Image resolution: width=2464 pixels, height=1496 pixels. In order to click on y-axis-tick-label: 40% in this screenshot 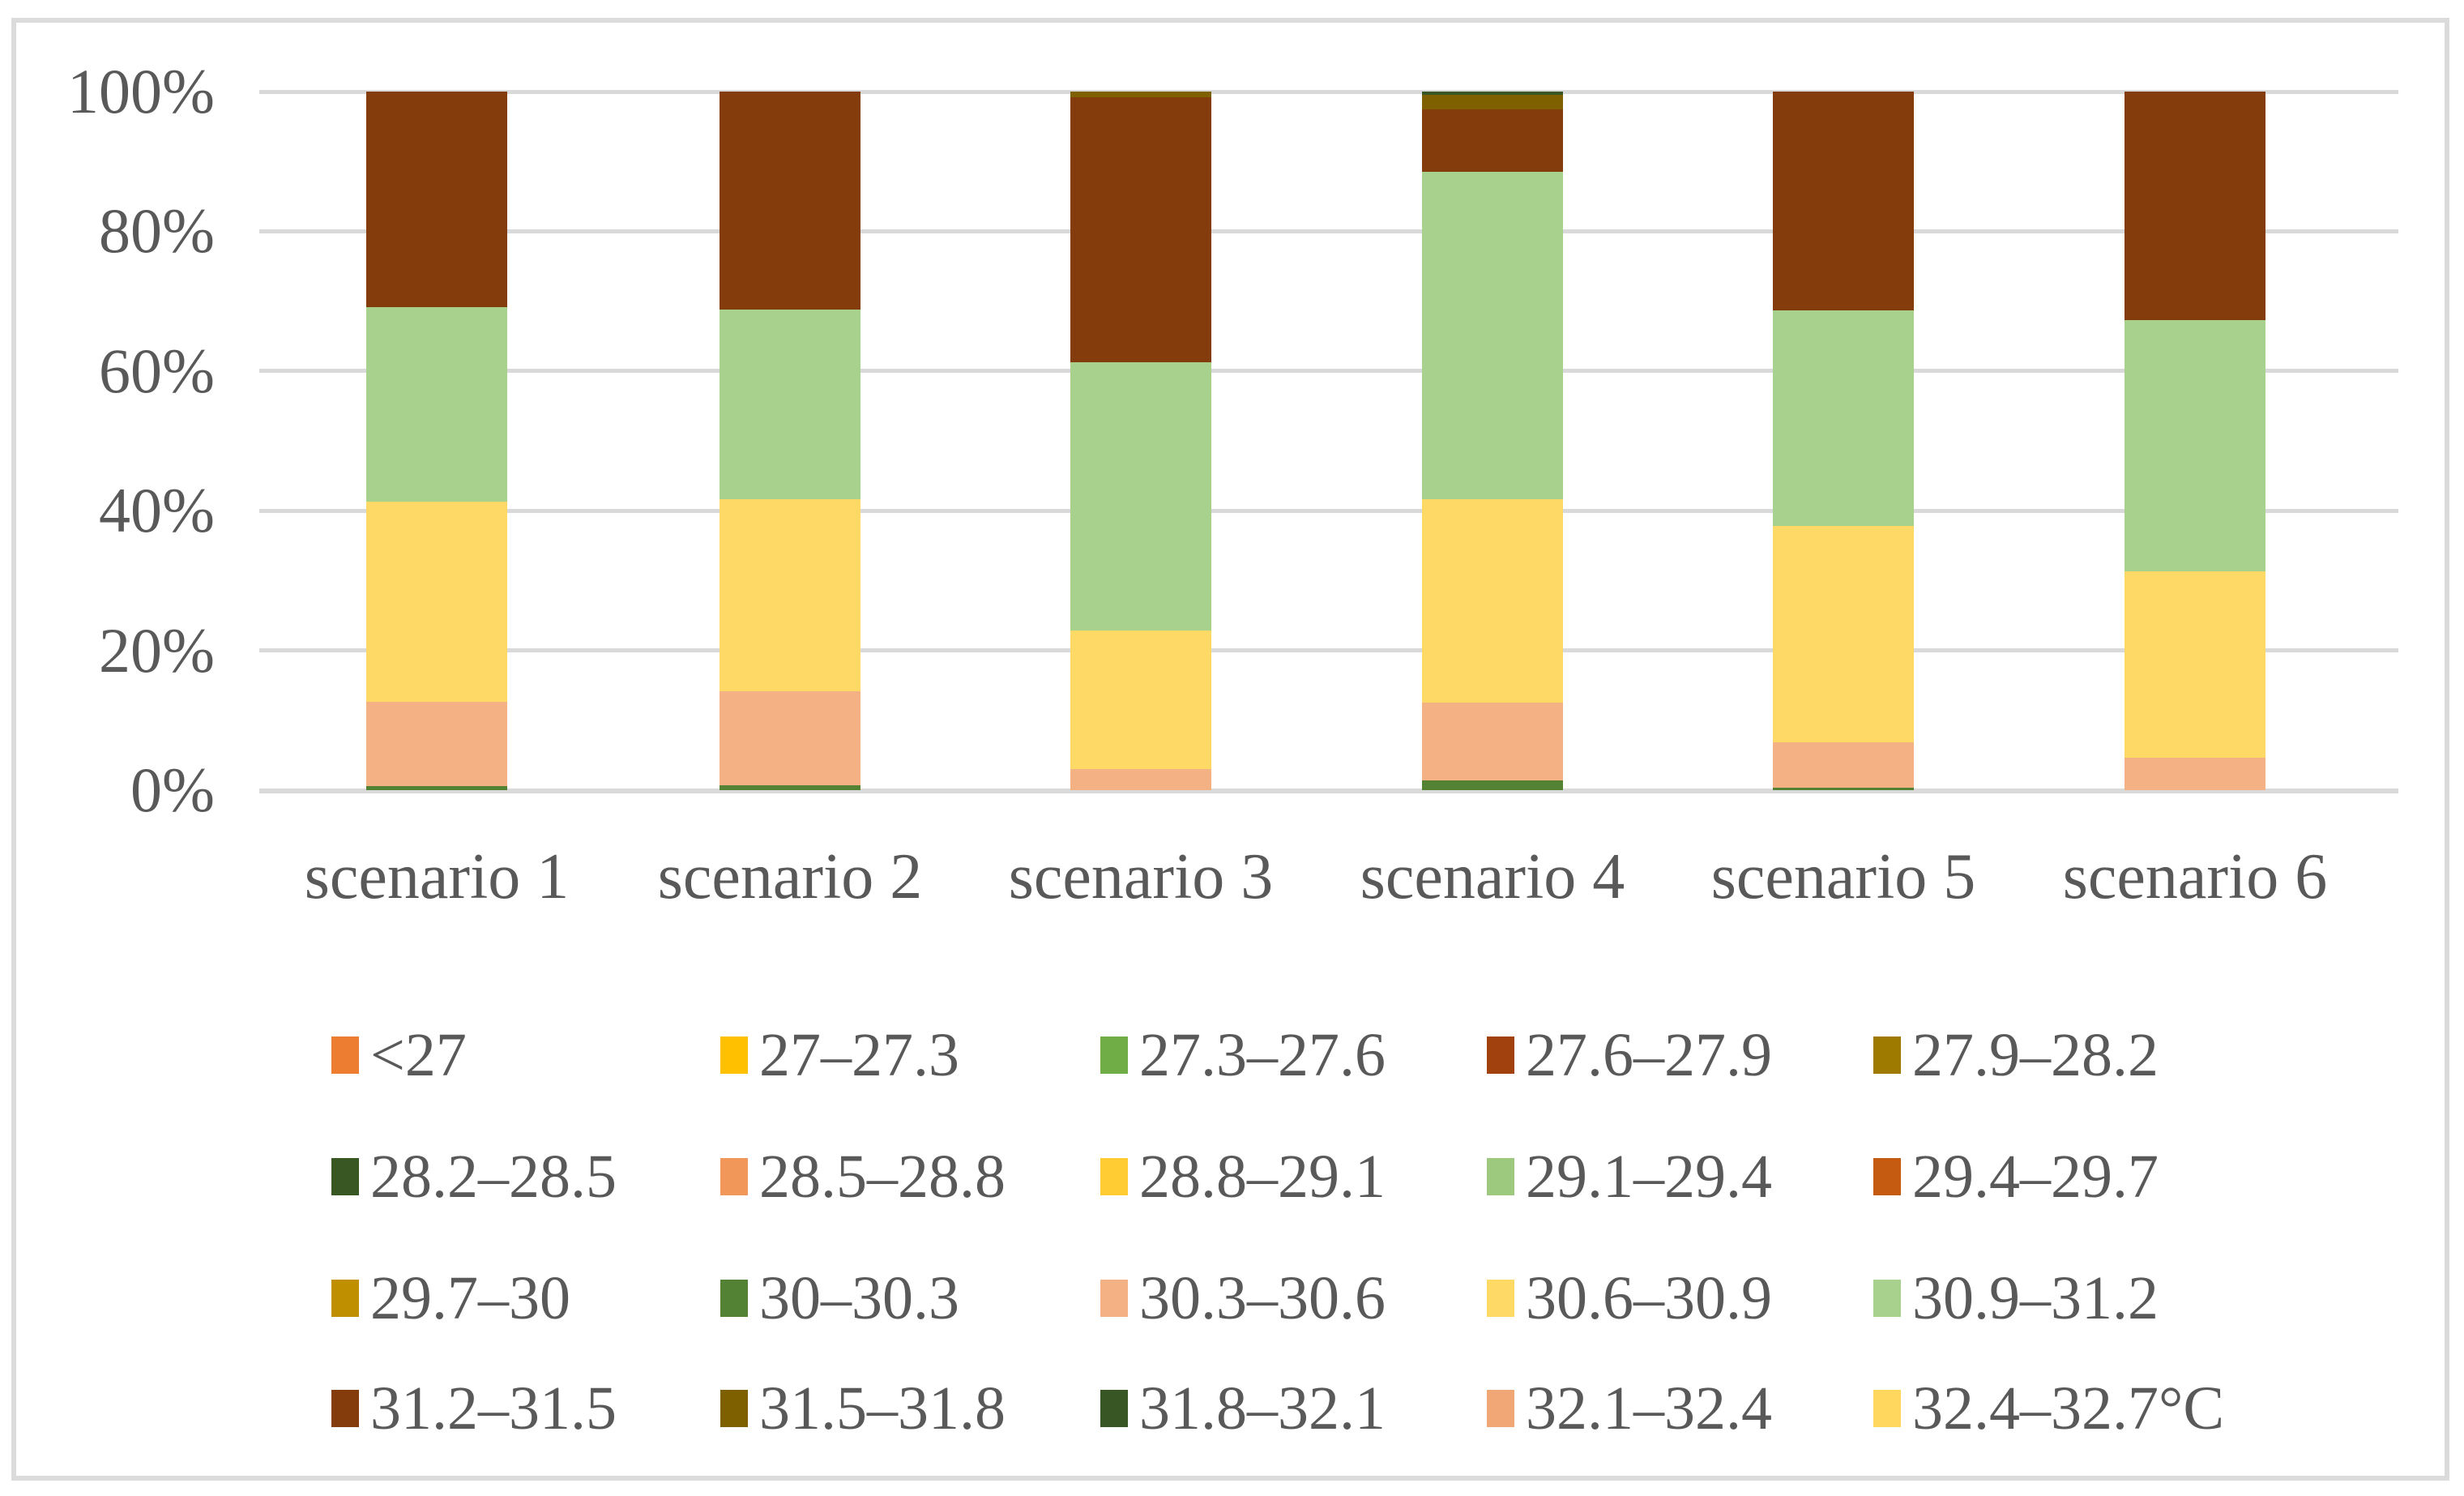, I will do `click(157, 510)`.